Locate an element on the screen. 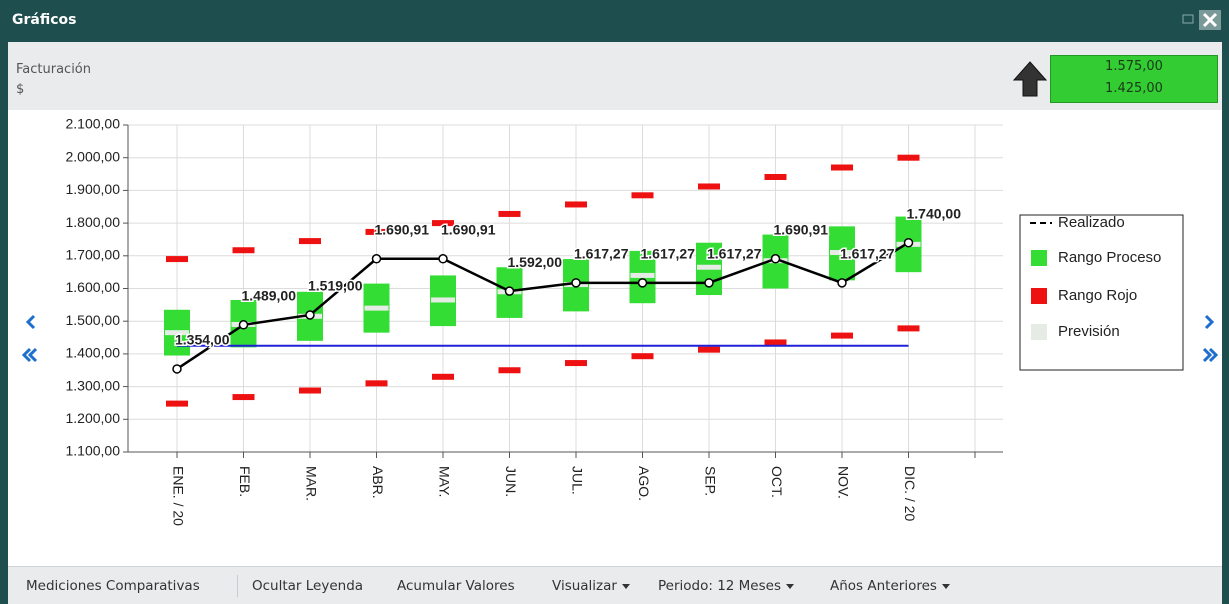 This screenshot has width=1229, height=604. x-tick-label: JUN. is located at coordinates (511, 481).